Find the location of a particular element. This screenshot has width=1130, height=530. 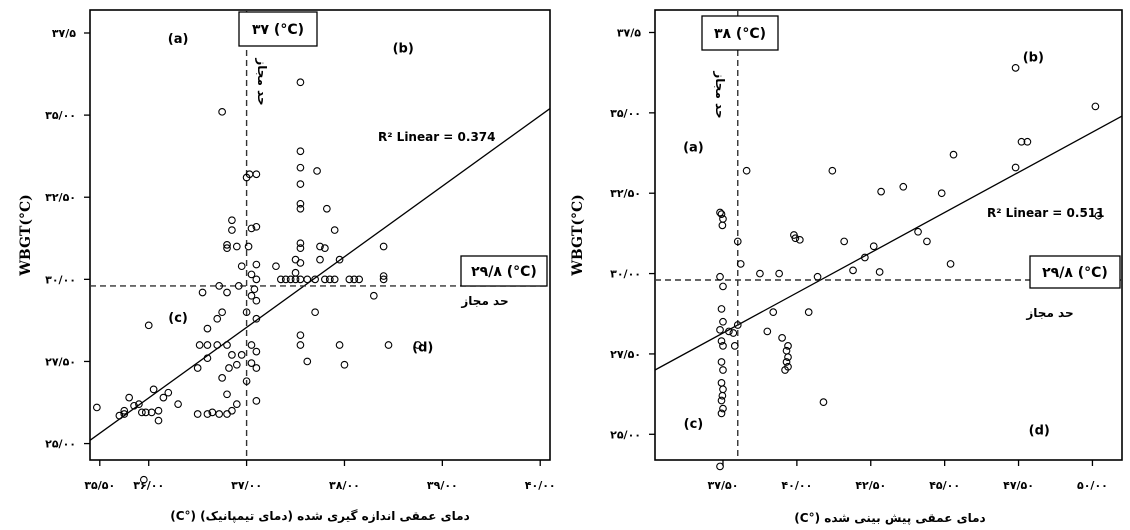

left-y-tick-label-5: ۳۷/۵ is located at coordinates (64, 33).